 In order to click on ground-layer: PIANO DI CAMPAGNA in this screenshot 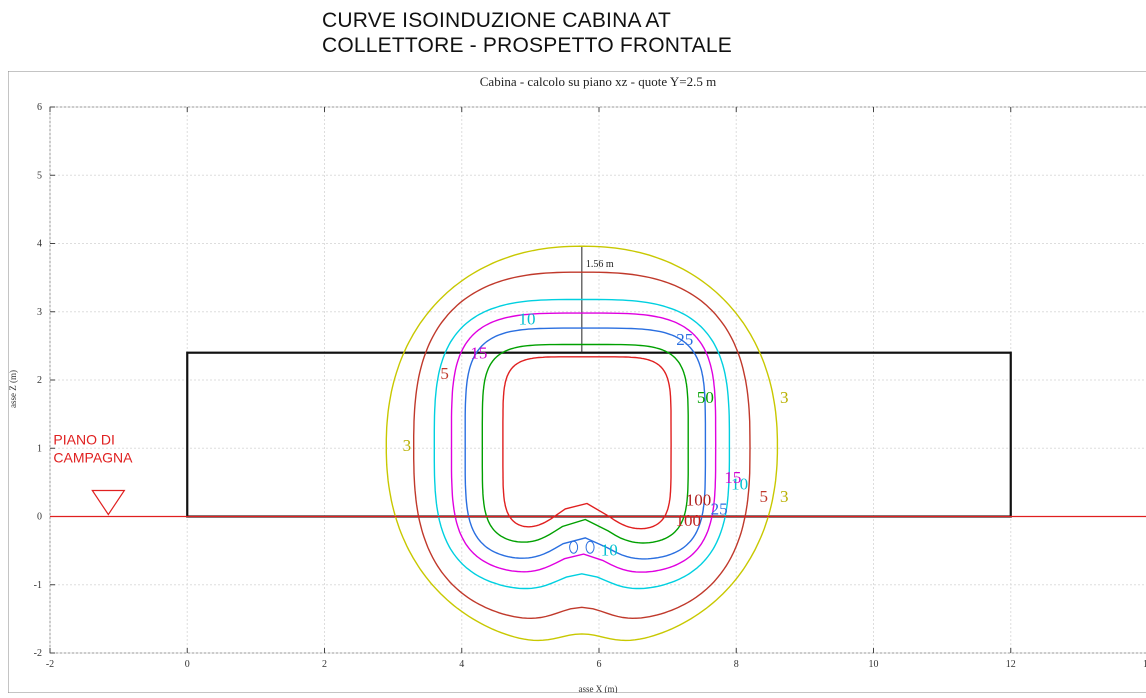, I will do `click(598, 475)`.